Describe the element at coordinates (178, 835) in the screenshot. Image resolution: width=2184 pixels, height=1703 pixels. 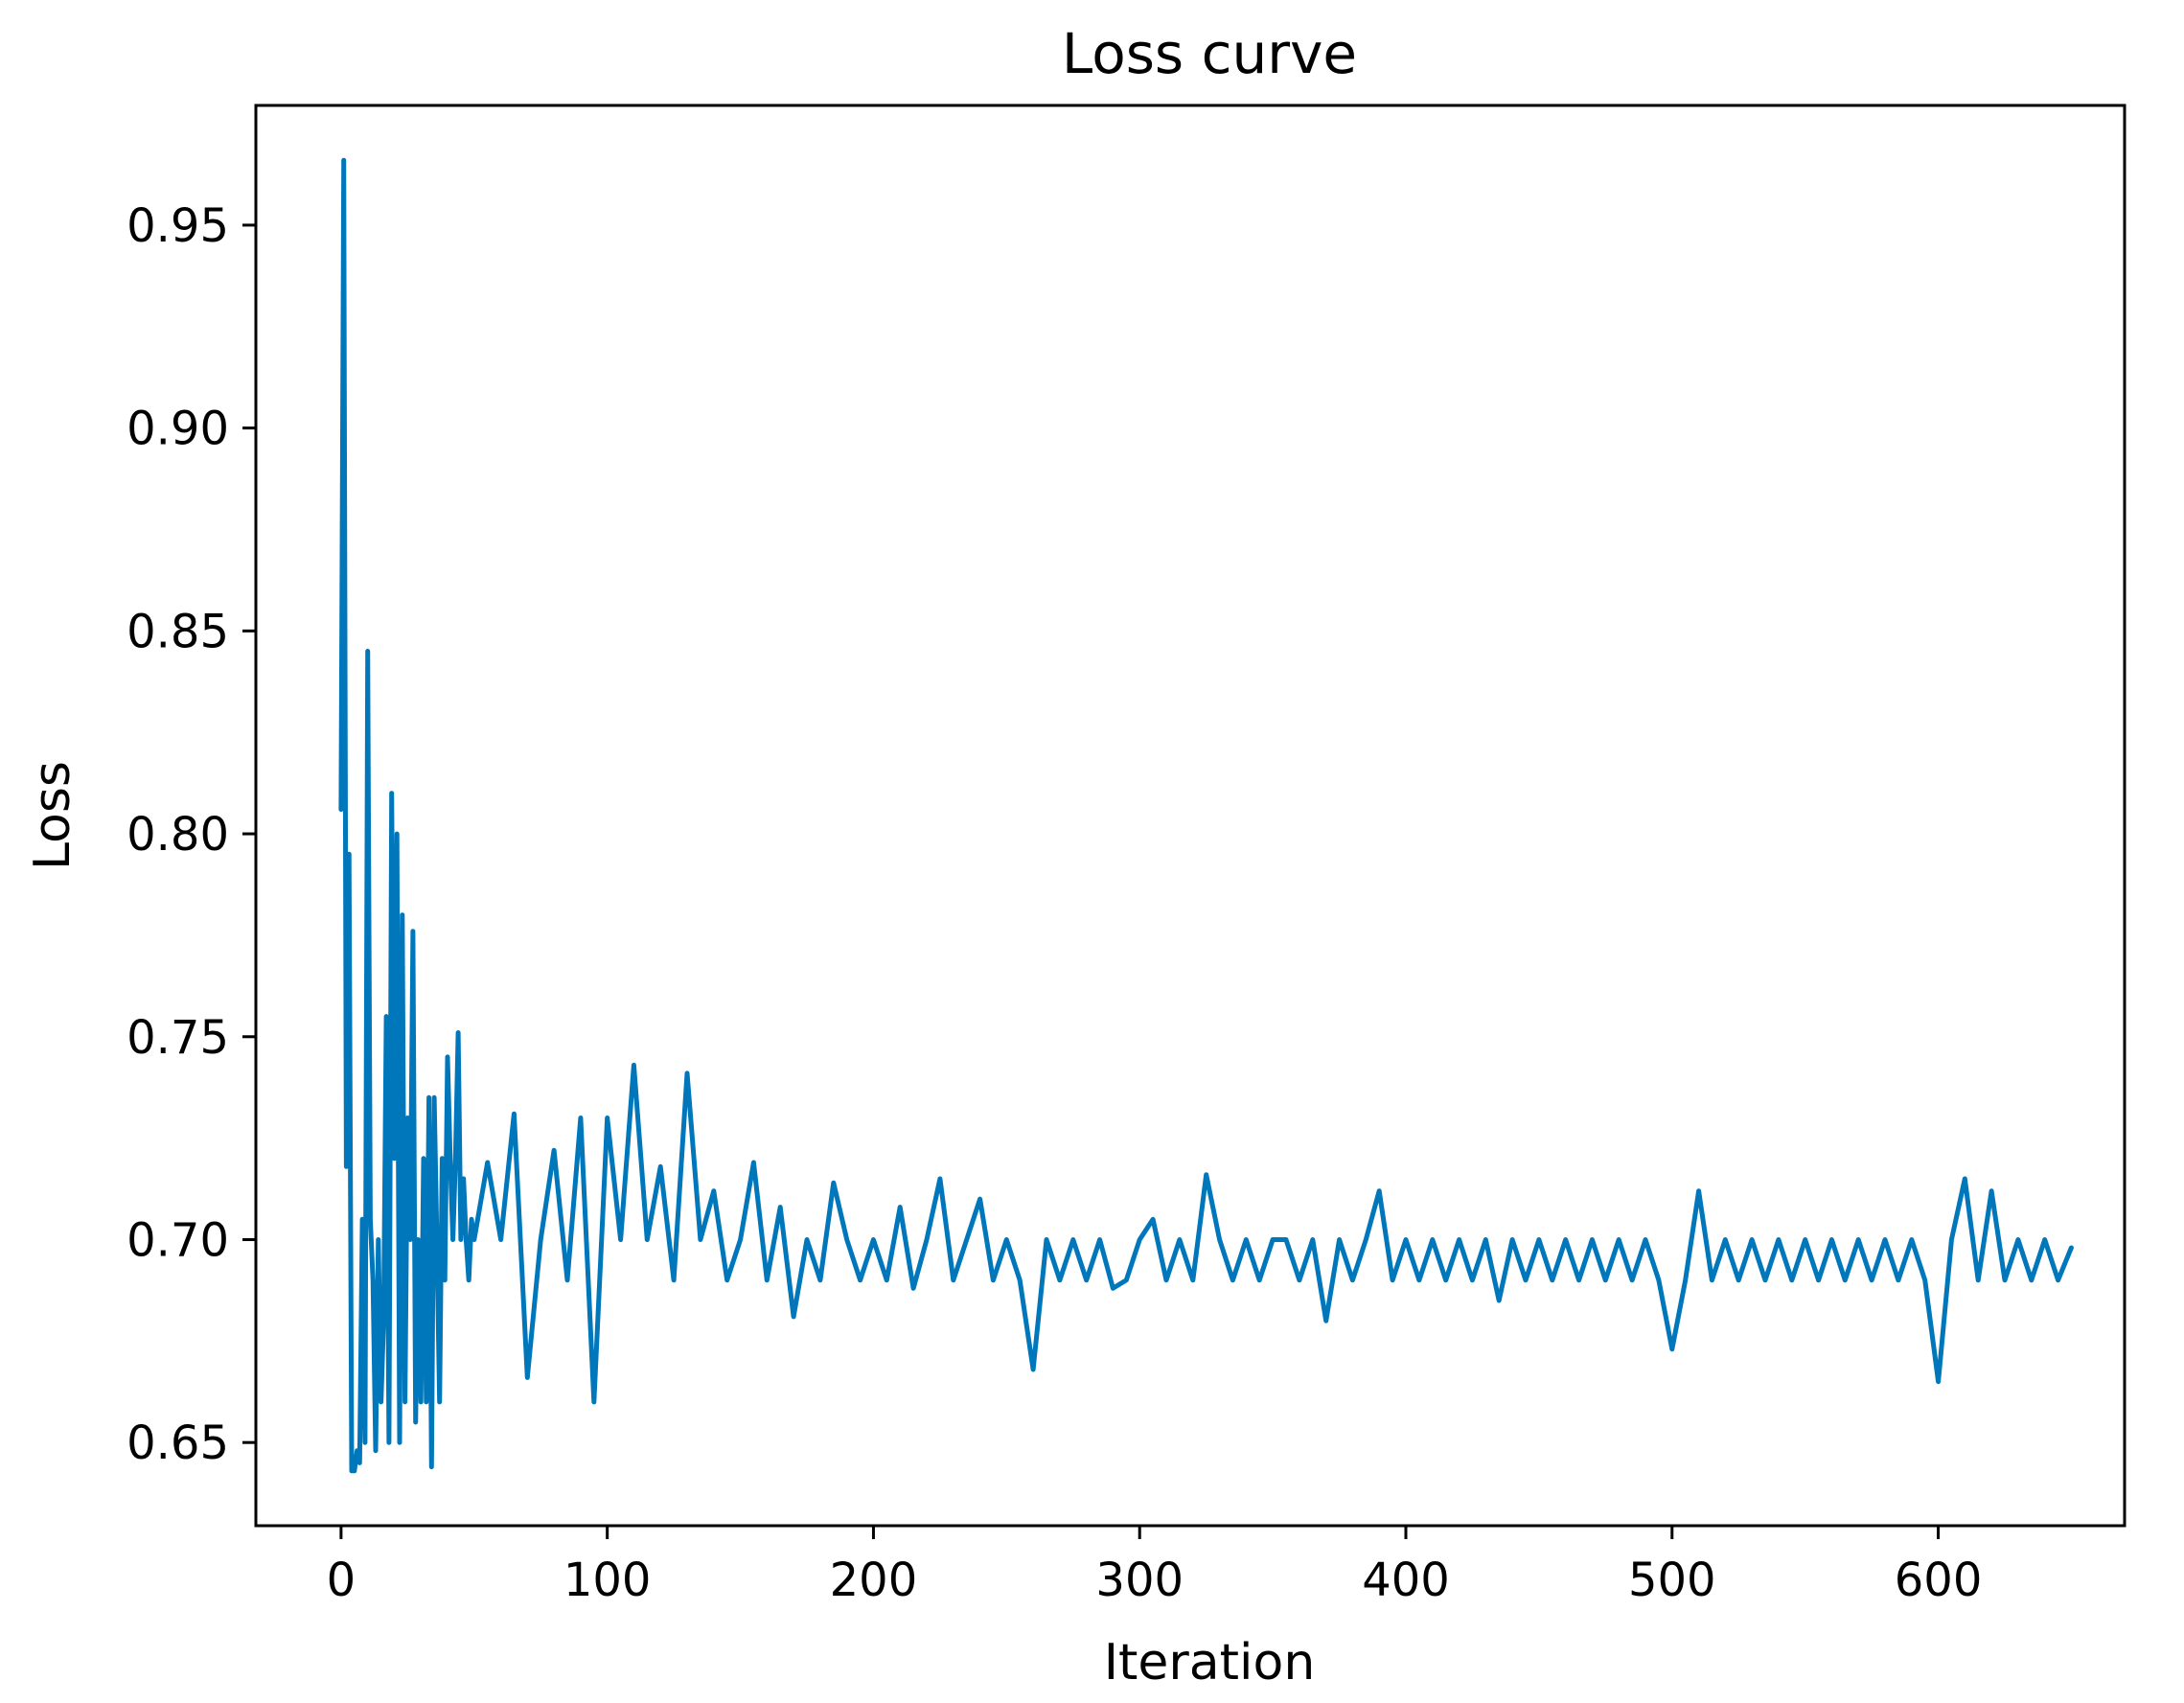
I see `y-tick-label: 0.80` at that location.